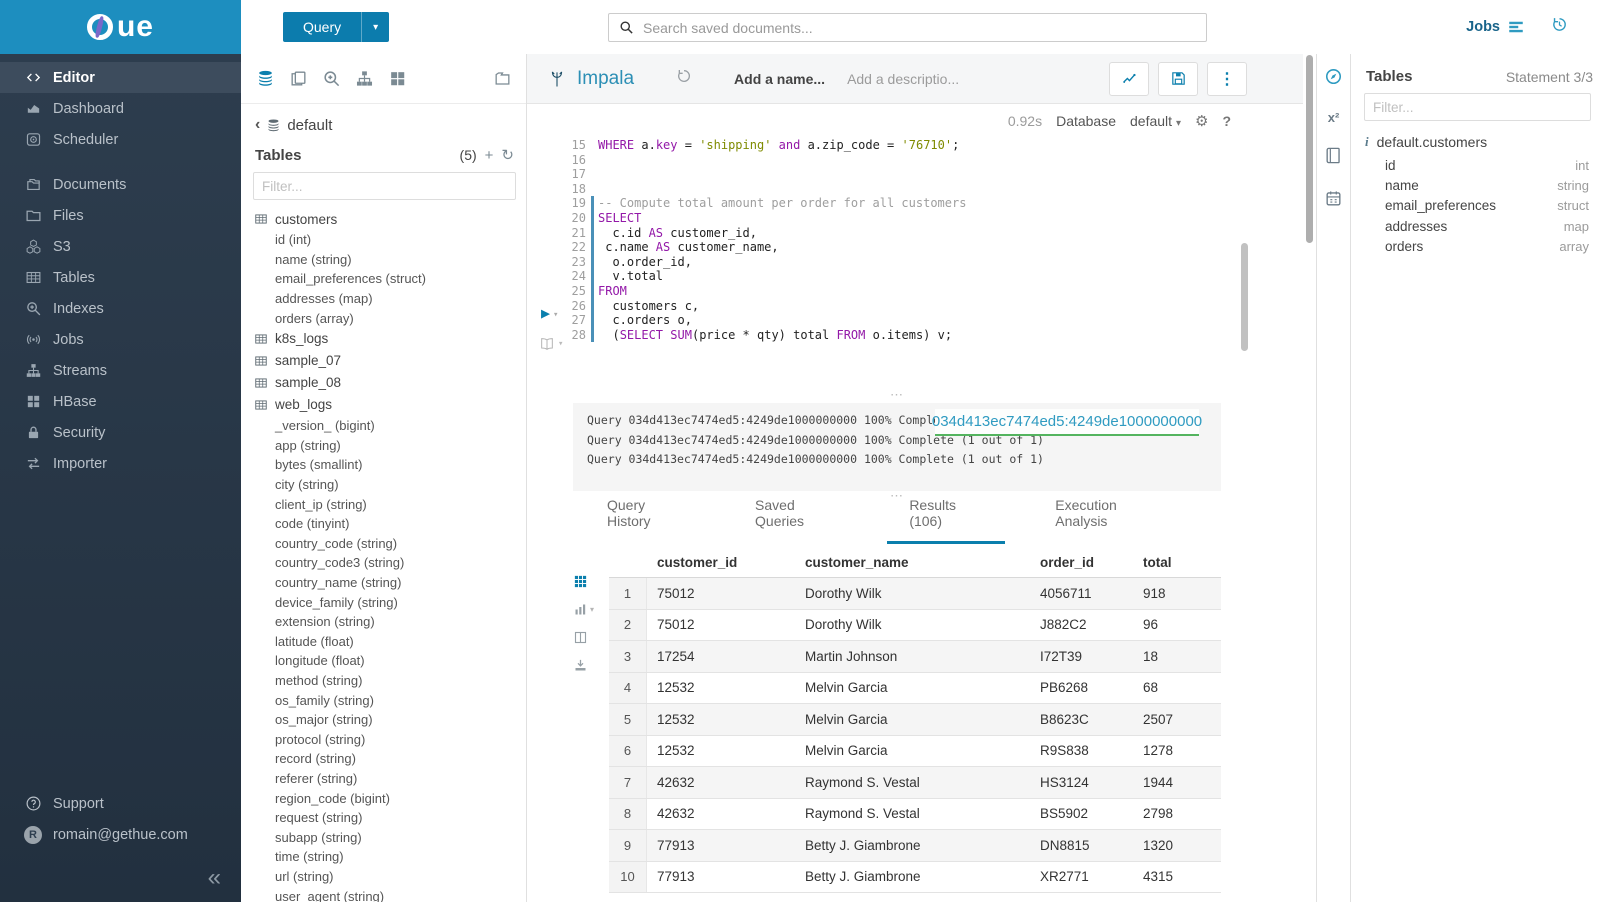  What do you see at coordinates (325, 622) in the screenshot?
I see `column-tree-item: extension (string)` at bounding box center [325, 622].